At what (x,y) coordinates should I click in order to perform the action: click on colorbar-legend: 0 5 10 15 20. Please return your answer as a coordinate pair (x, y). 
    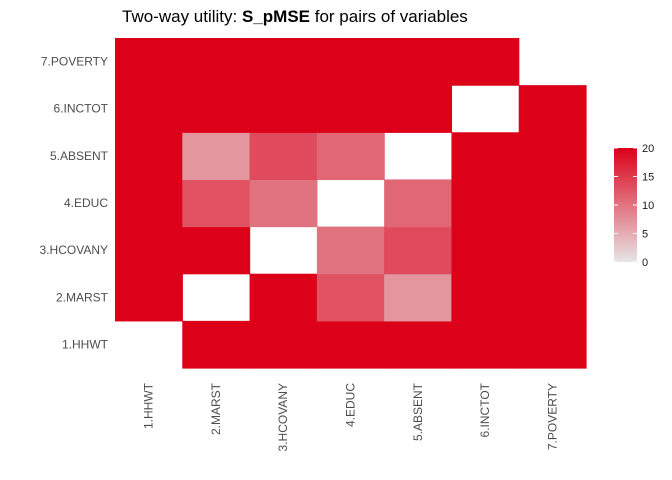
    Looking at the image, I should click on (634, 206).